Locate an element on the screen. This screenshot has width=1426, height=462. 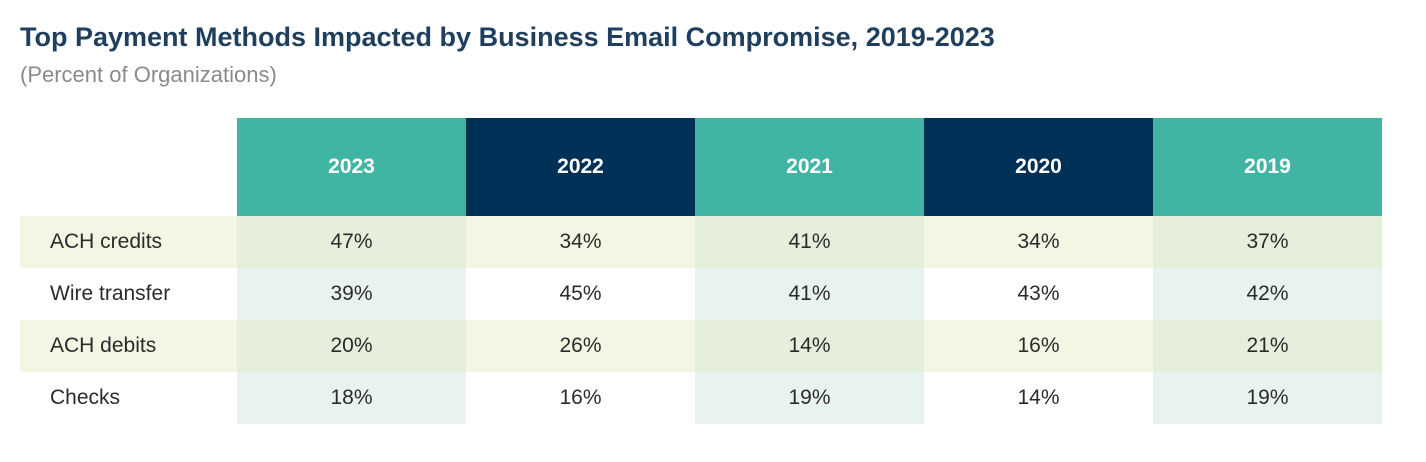
column-header-2022: 2022 is located at coordinates (580, 167).